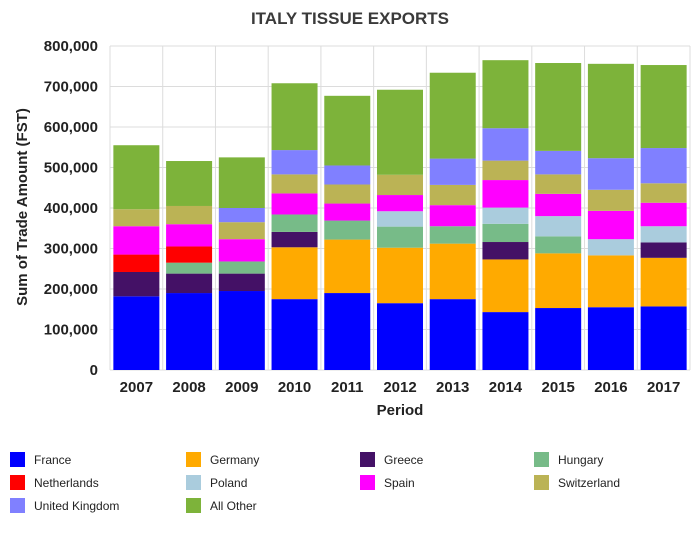  I want to click on x-tick-label: 2012, so click(399, 387).